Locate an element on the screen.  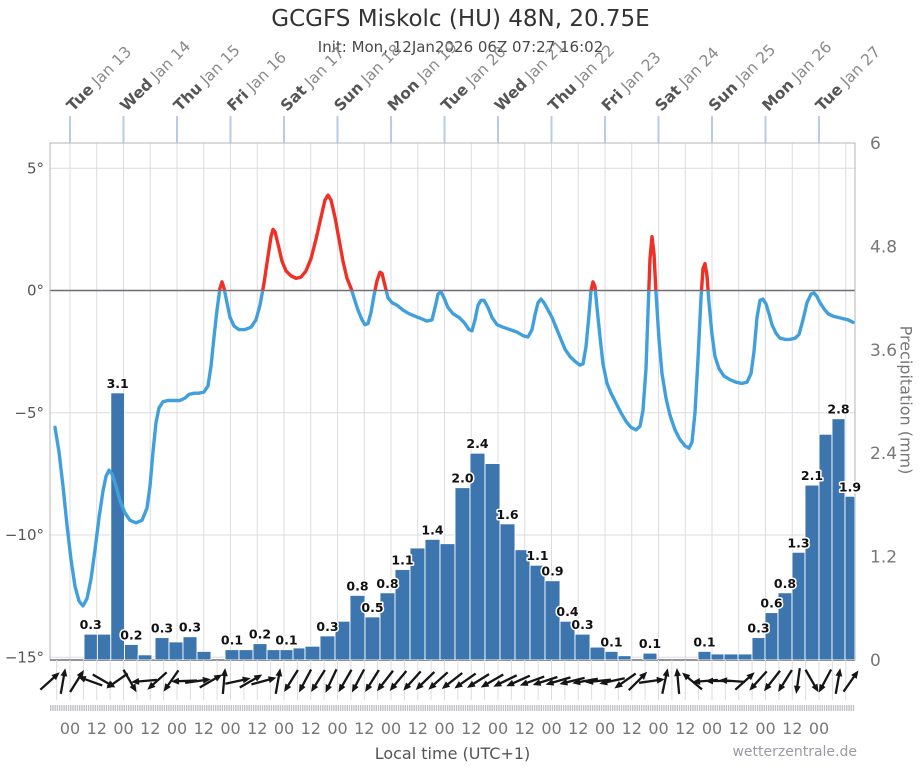
temp-tick-label: −5° is located at coordinates (29, 413).